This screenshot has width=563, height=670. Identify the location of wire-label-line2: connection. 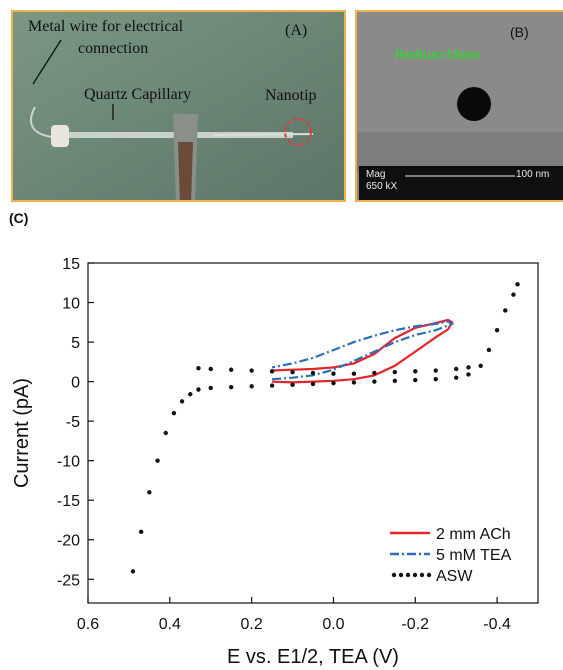
(113, 48).